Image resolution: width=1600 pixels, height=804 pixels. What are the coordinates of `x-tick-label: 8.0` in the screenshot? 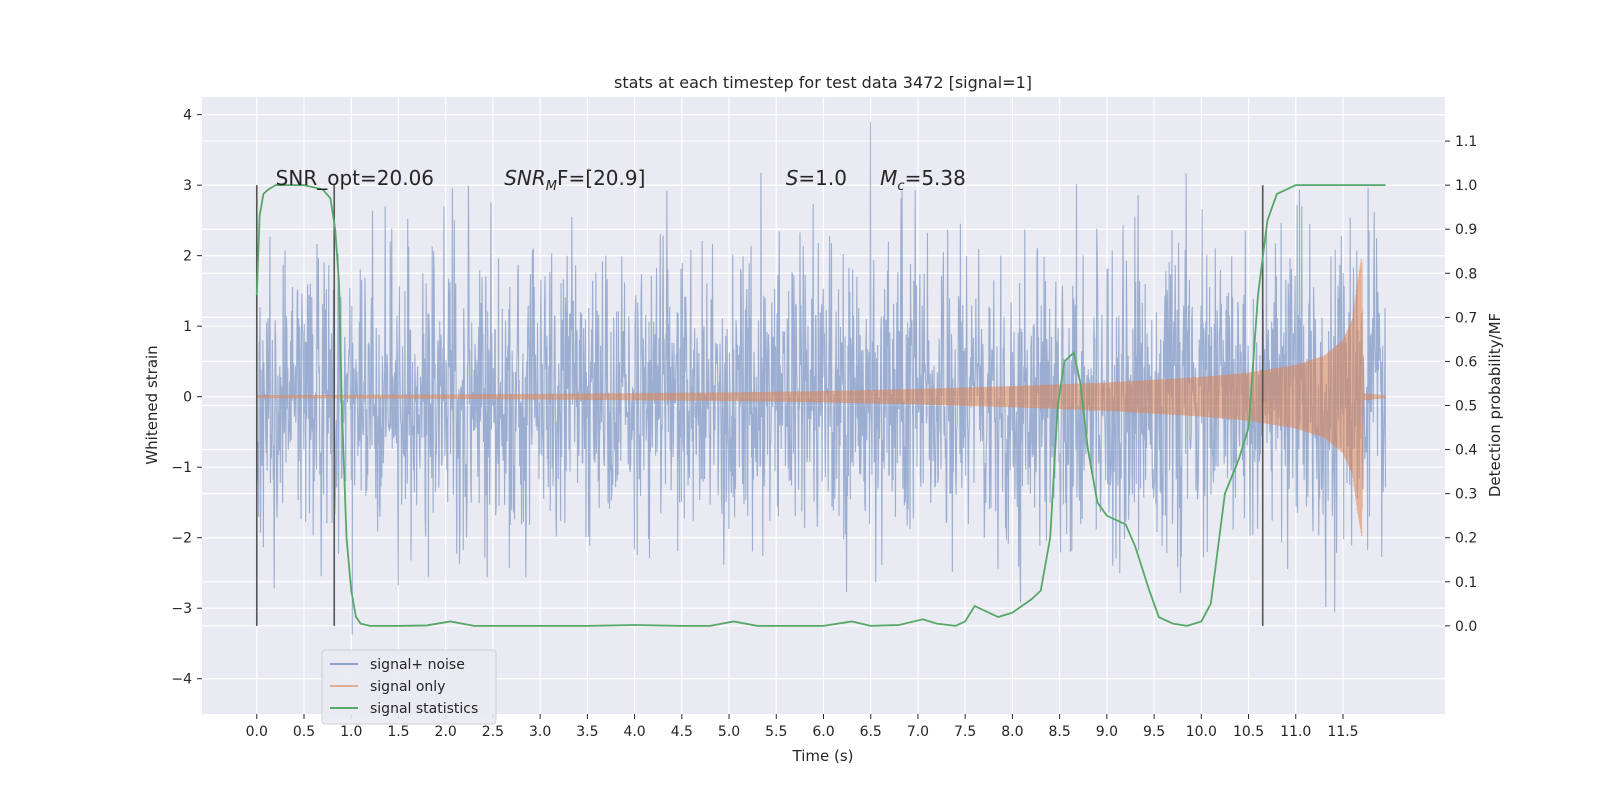 It's located at (1012, 732).